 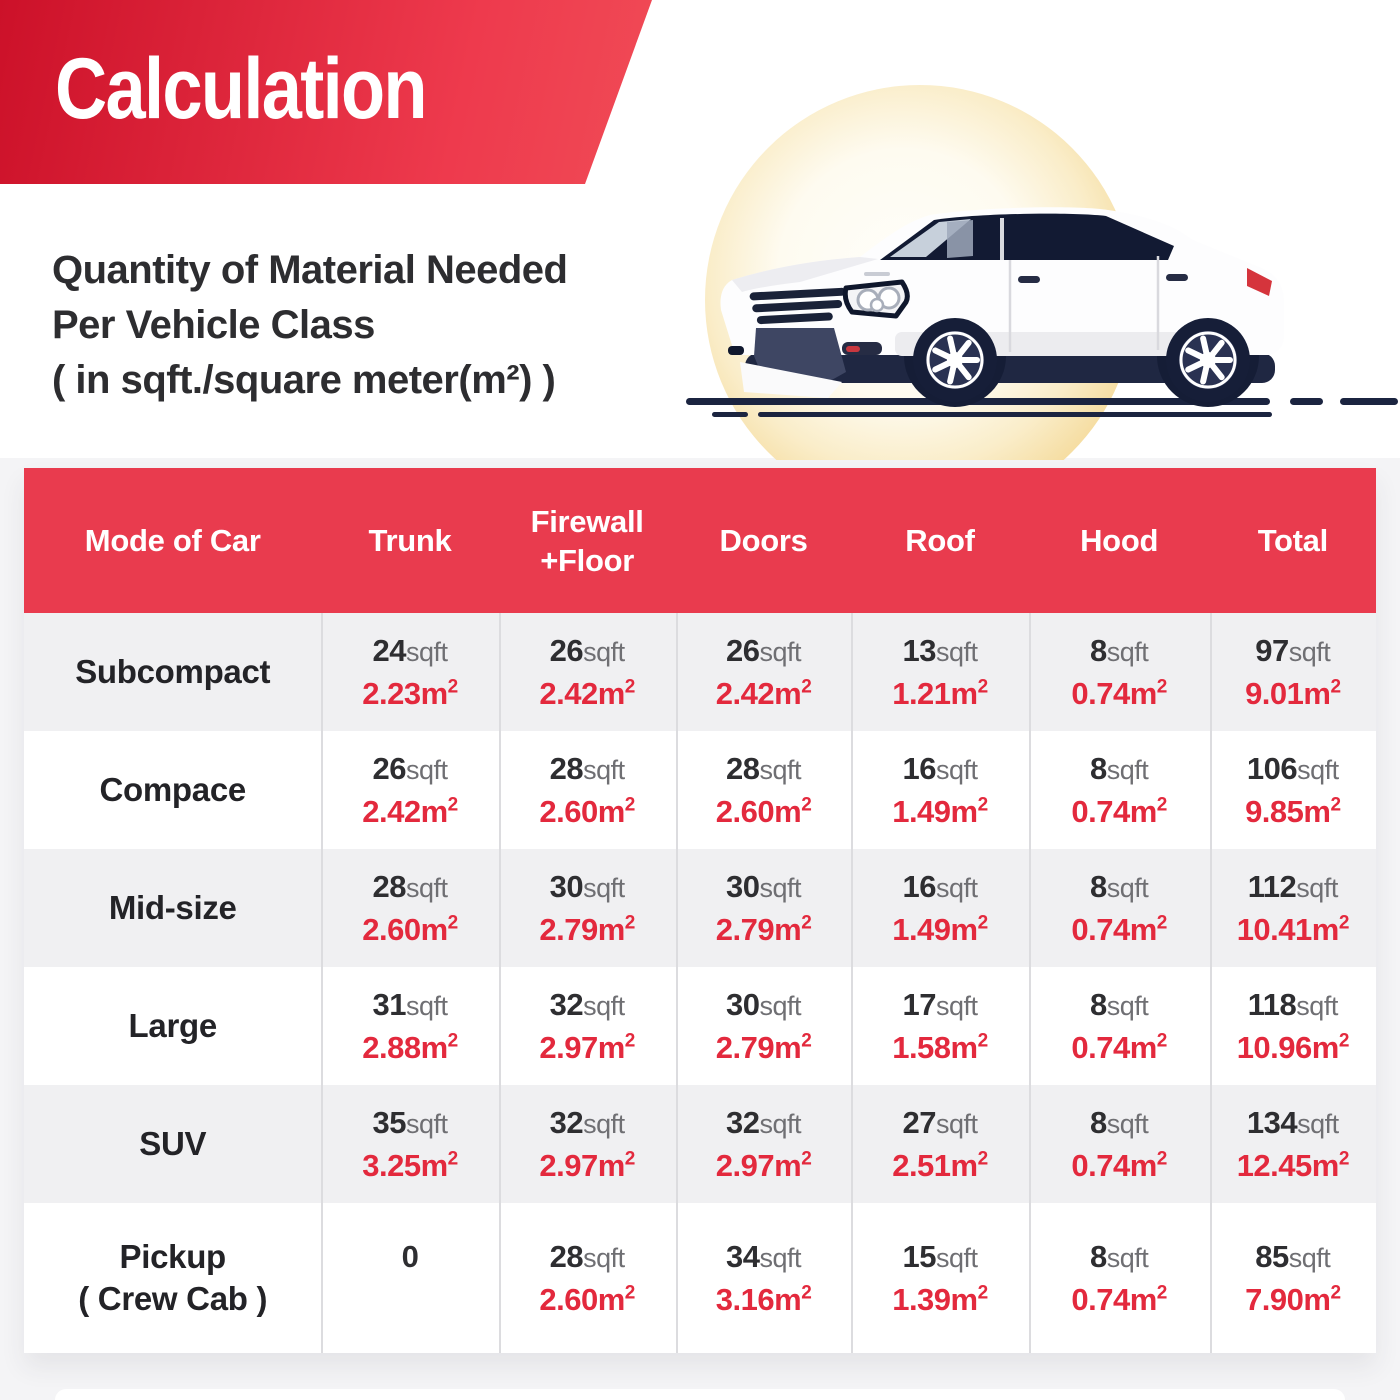 I want to click on taillight, so click(x=1259, y=282).